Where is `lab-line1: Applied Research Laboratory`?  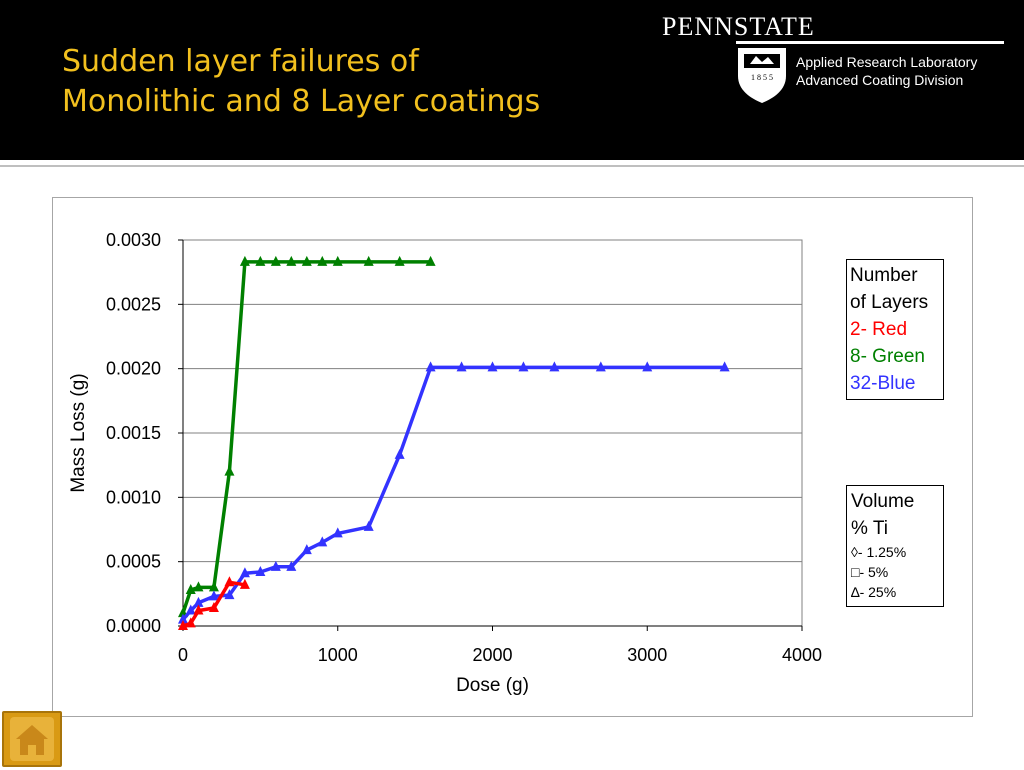 lab-line1: Applied Research Laboratory is located at coordinates (887, 62).